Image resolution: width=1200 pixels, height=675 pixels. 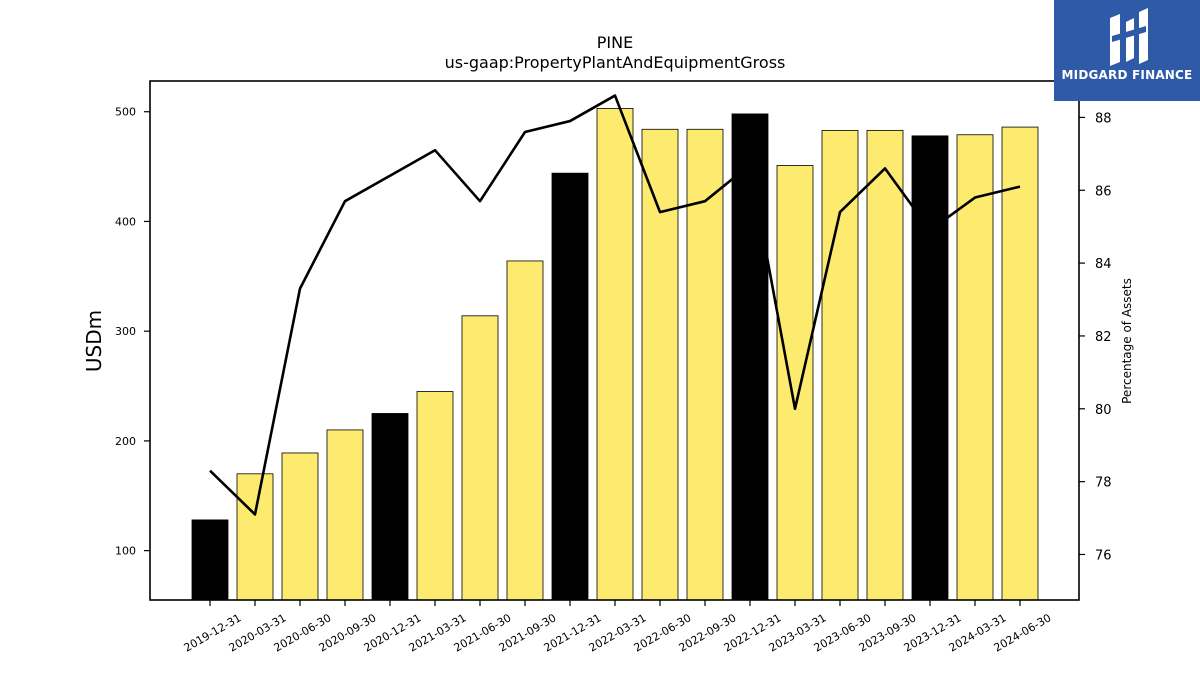 I want to click on logo-mark-icon, so click(x=1129, y=37).